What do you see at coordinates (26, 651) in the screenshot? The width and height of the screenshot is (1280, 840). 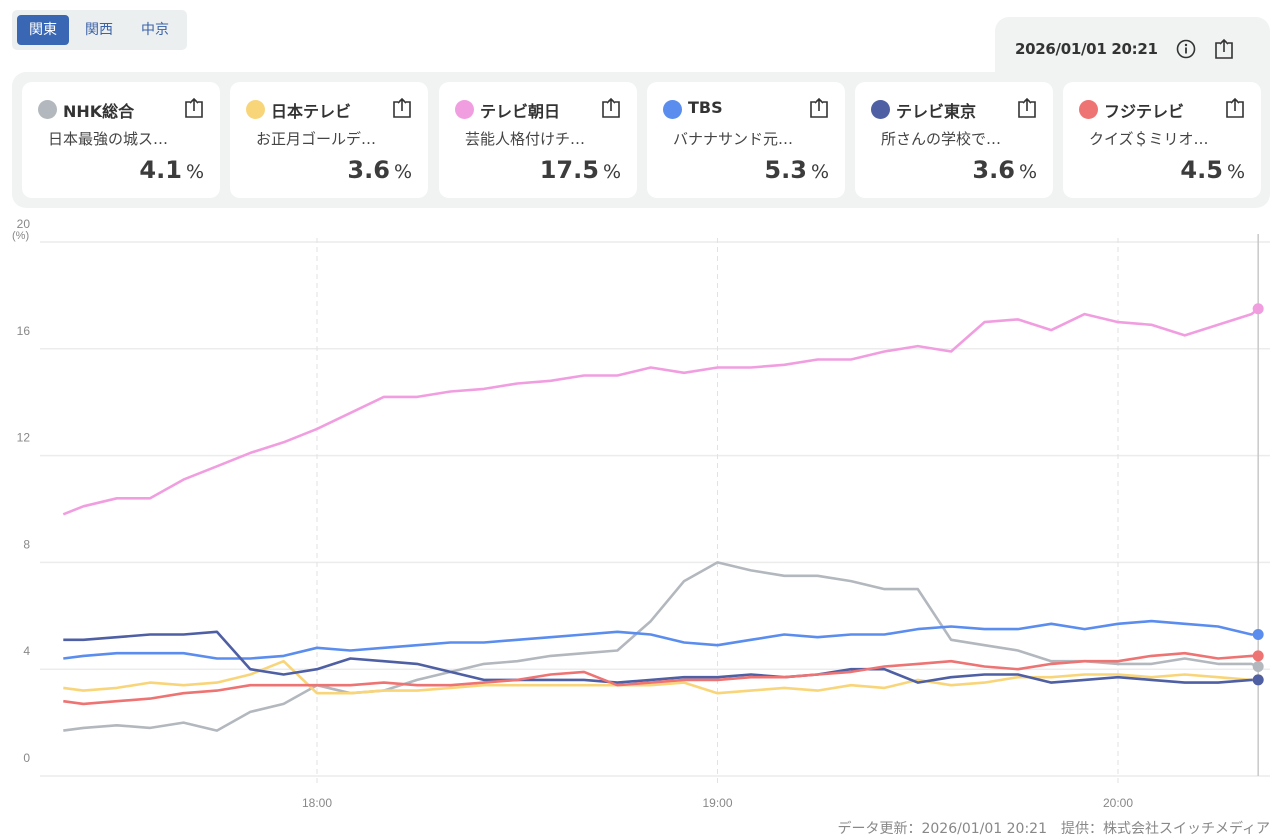 I see `y-tick-label: 4` at bounding box center [26, 651].